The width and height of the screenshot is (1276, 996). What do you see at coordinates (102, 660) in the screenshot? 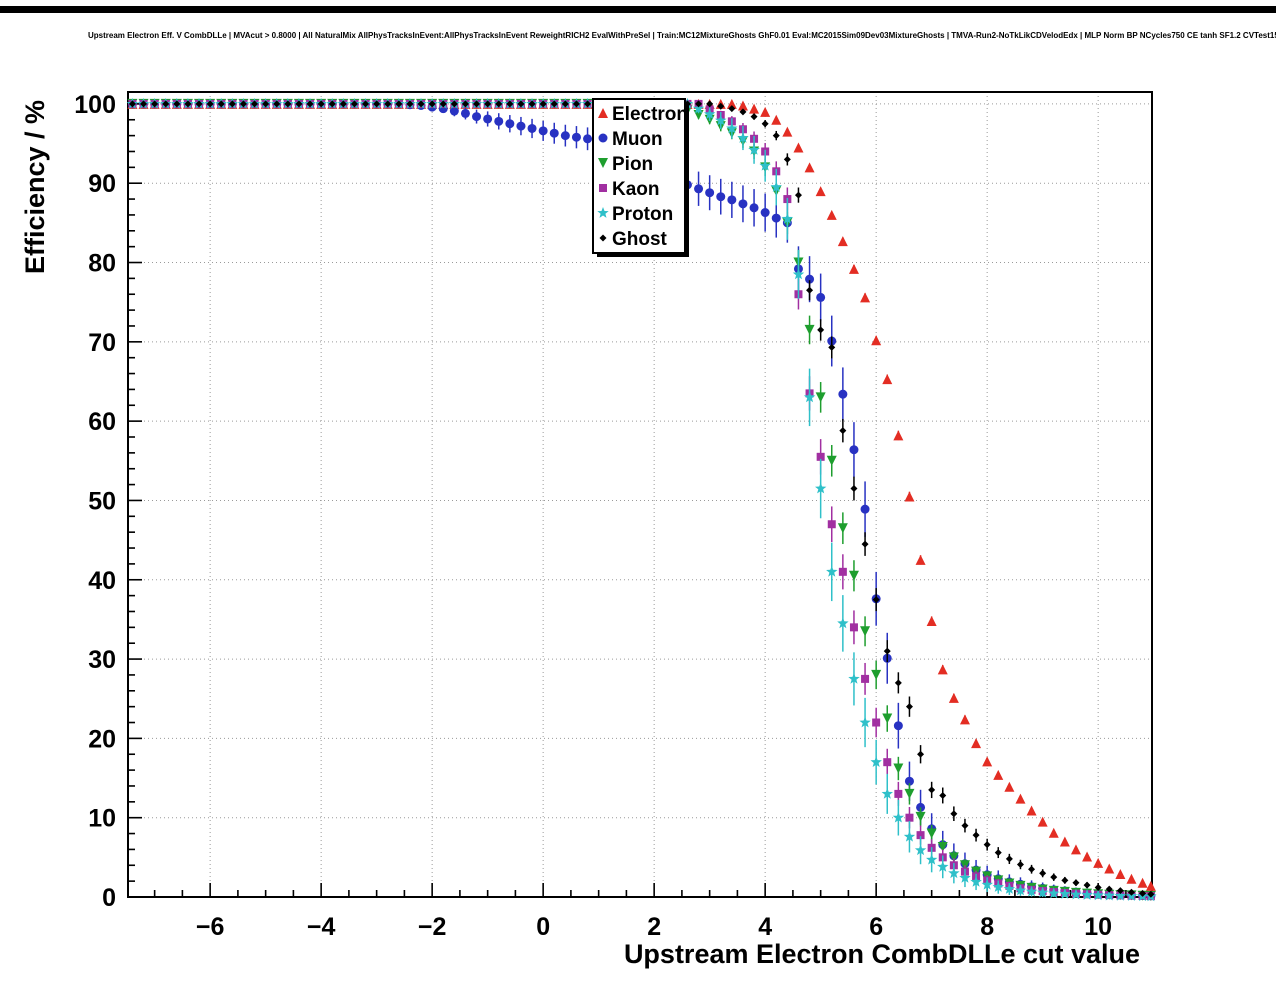
I see `svg-text: 30` at bounding box center [102, 660].